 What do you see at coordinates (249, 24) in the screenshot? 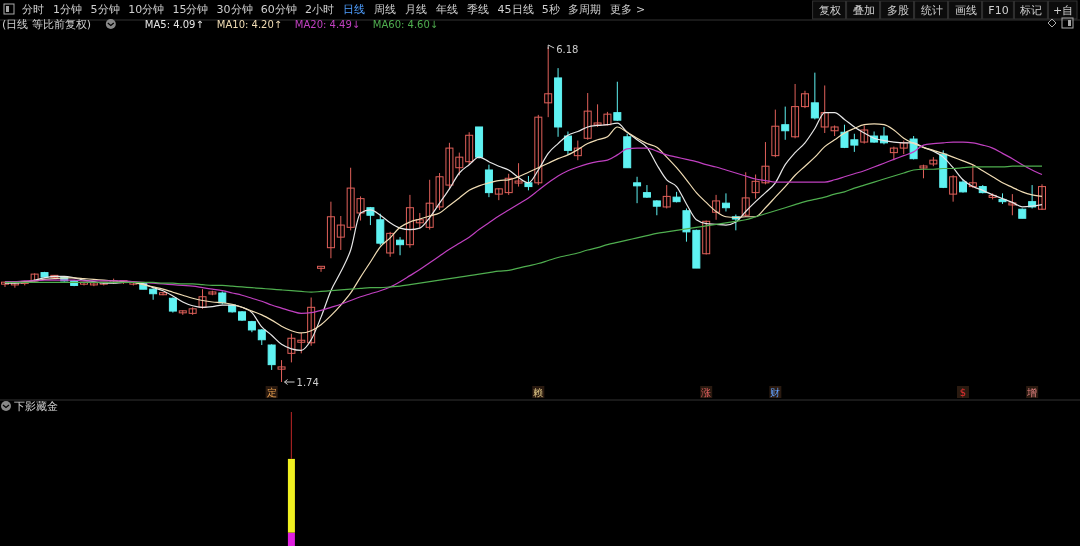
I see `text: MA10: 4.20↑` at bounding box center [249, 24].